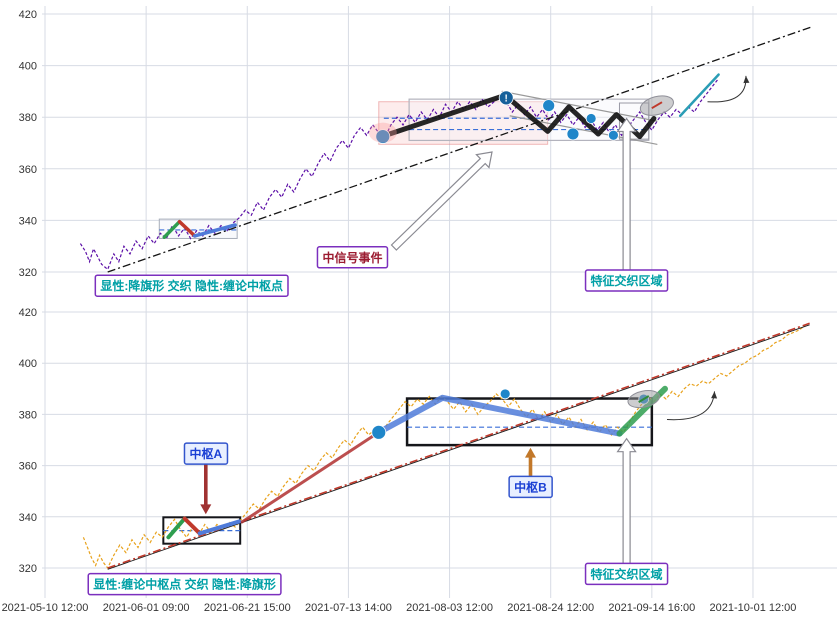 This screenshot has width=839, height=617. What do you see at coordinates (651, 608) in the screenshot?
I see `x-tick-label: 2021-09-14 16:00` at bounding box center [651, 608].